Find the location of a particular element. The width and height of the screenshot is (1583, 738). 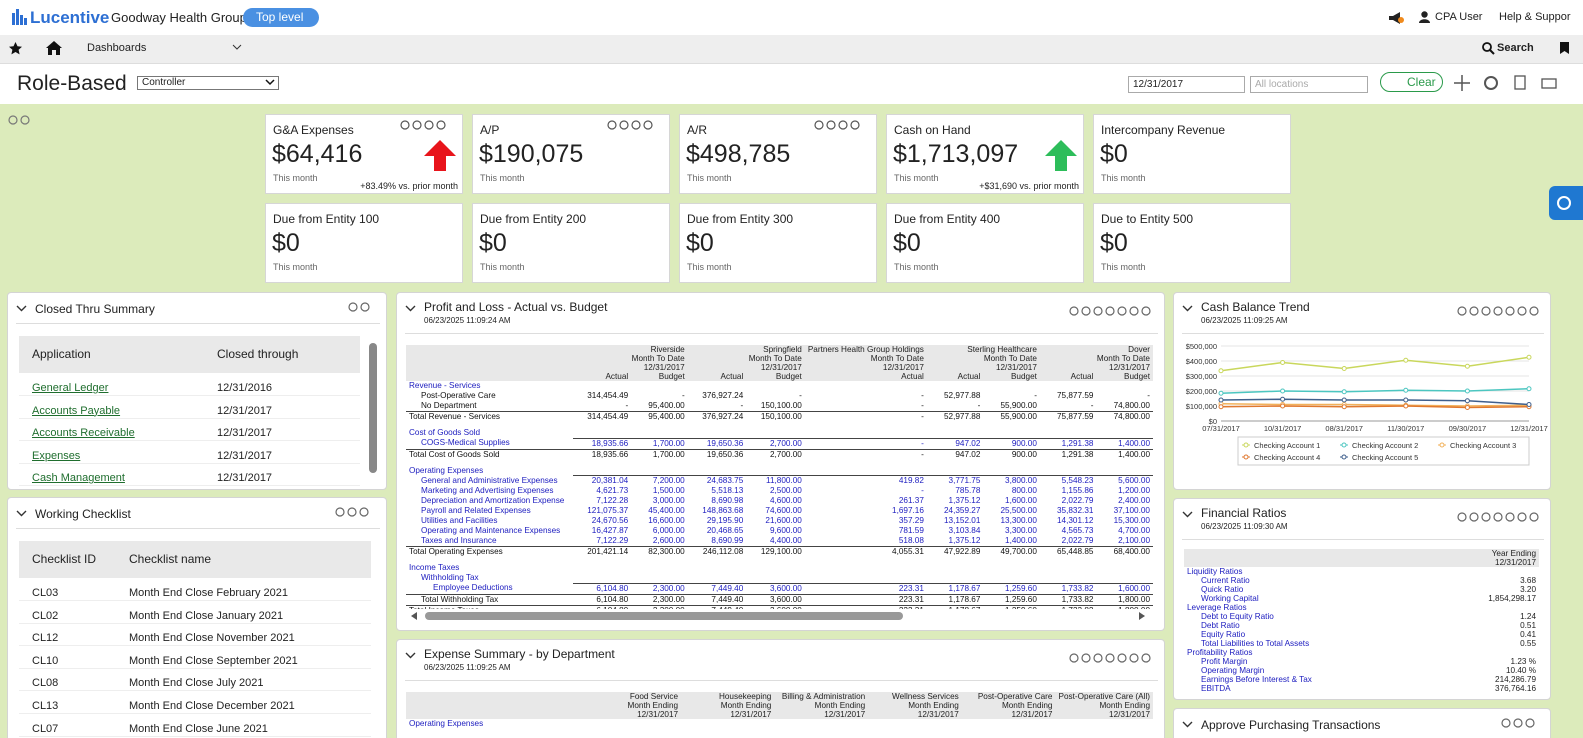

help-widget is located at coordinates (1566, 203).